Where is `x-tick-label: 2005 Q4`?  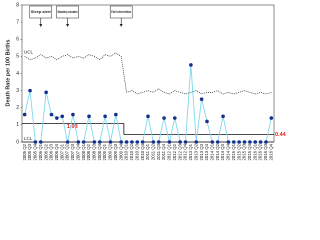 x-tick-label: 2005 Q4 is located at coordinates (35, 151).